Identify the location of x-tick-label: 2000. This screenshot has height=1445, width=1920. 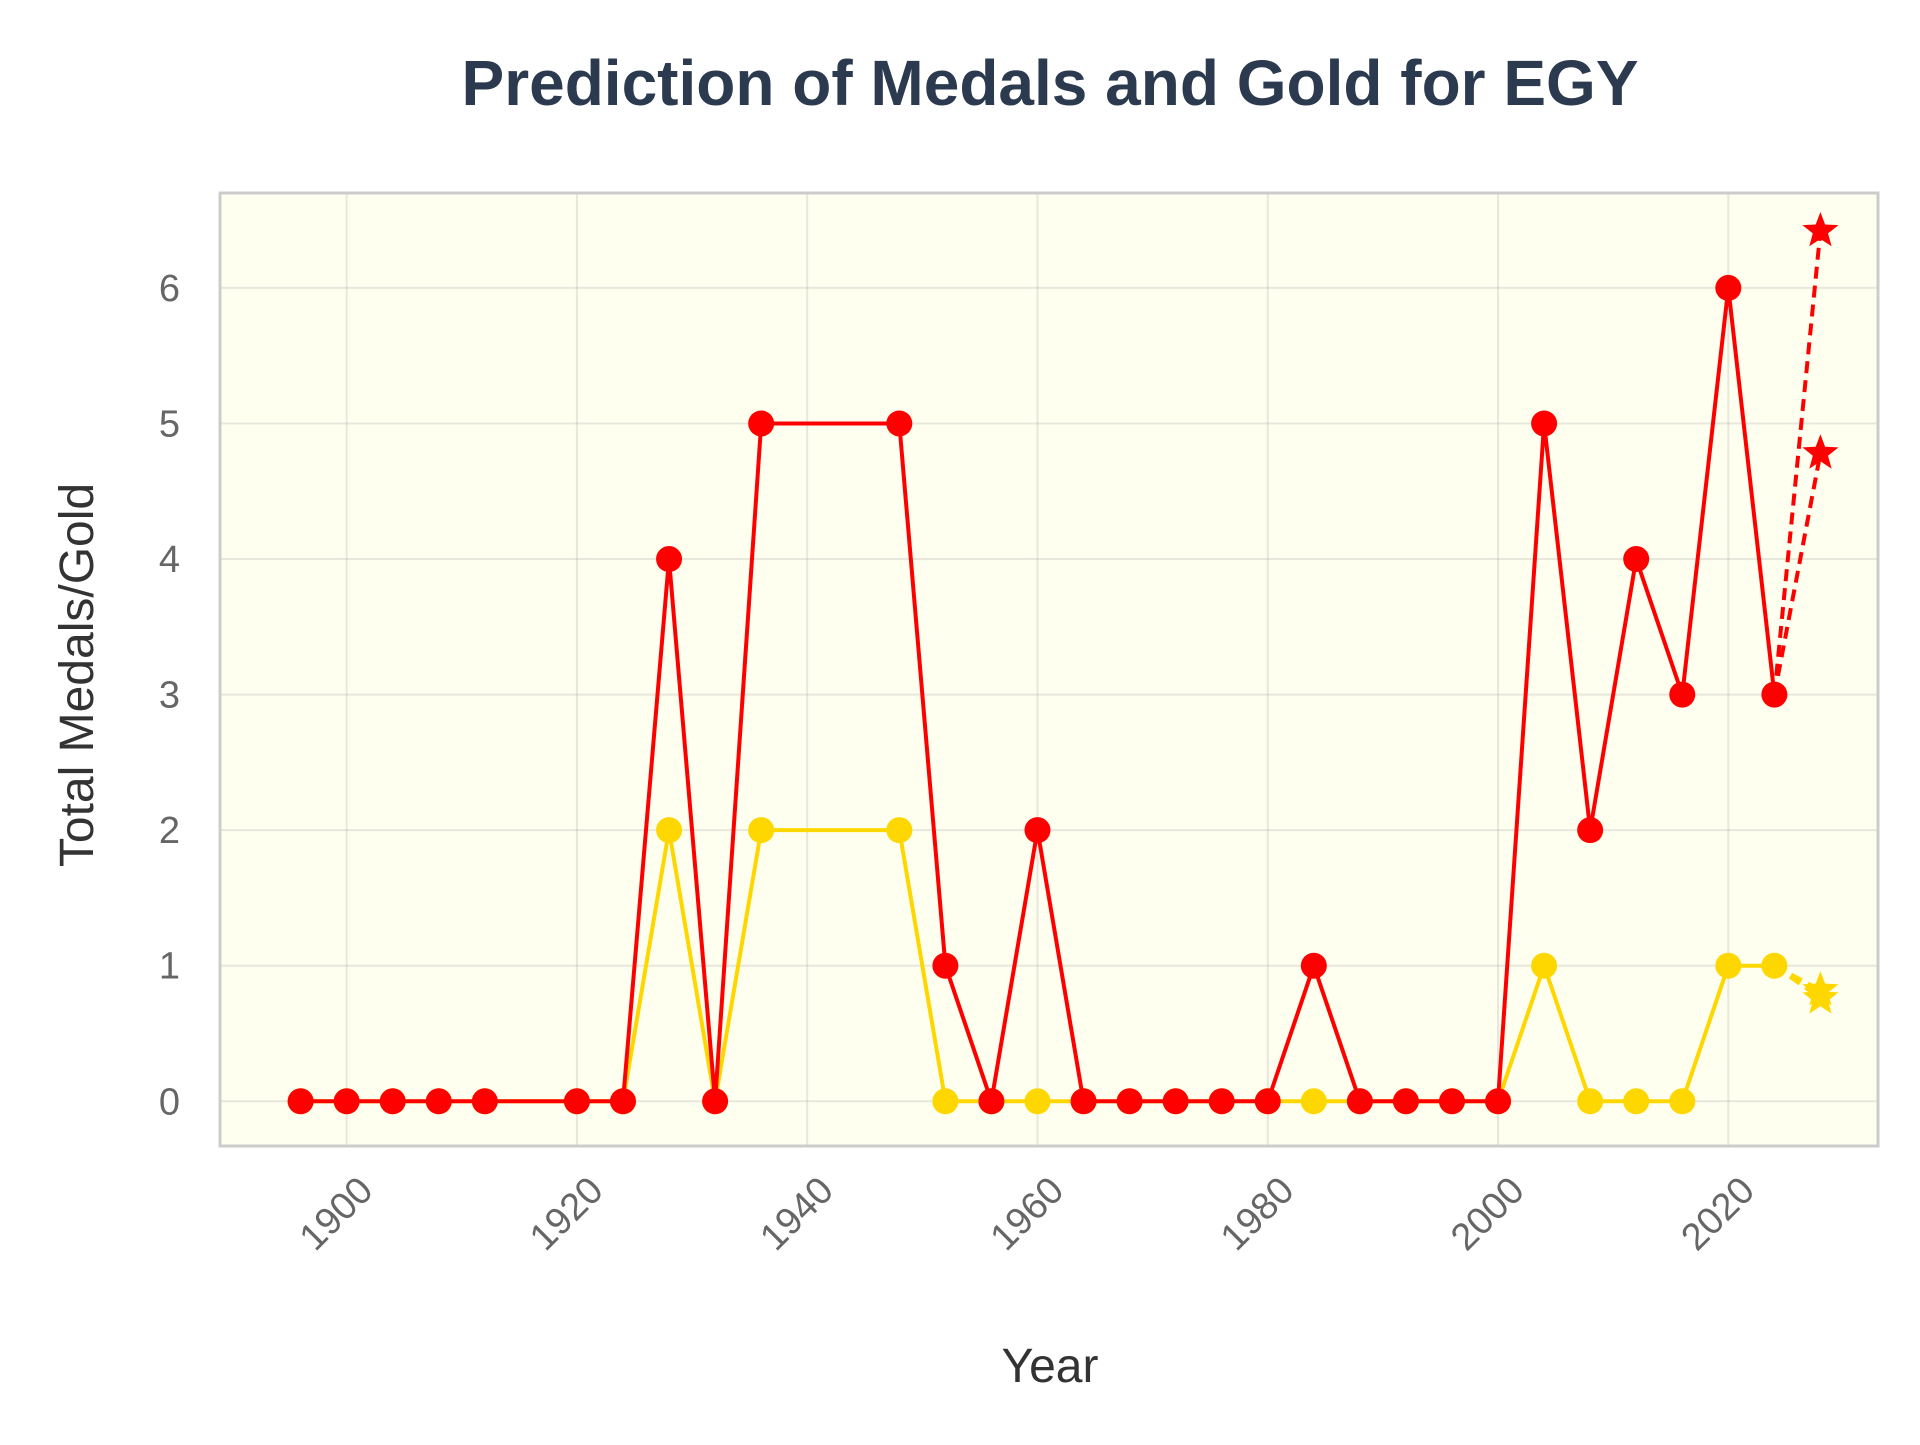
(1487, 1213).